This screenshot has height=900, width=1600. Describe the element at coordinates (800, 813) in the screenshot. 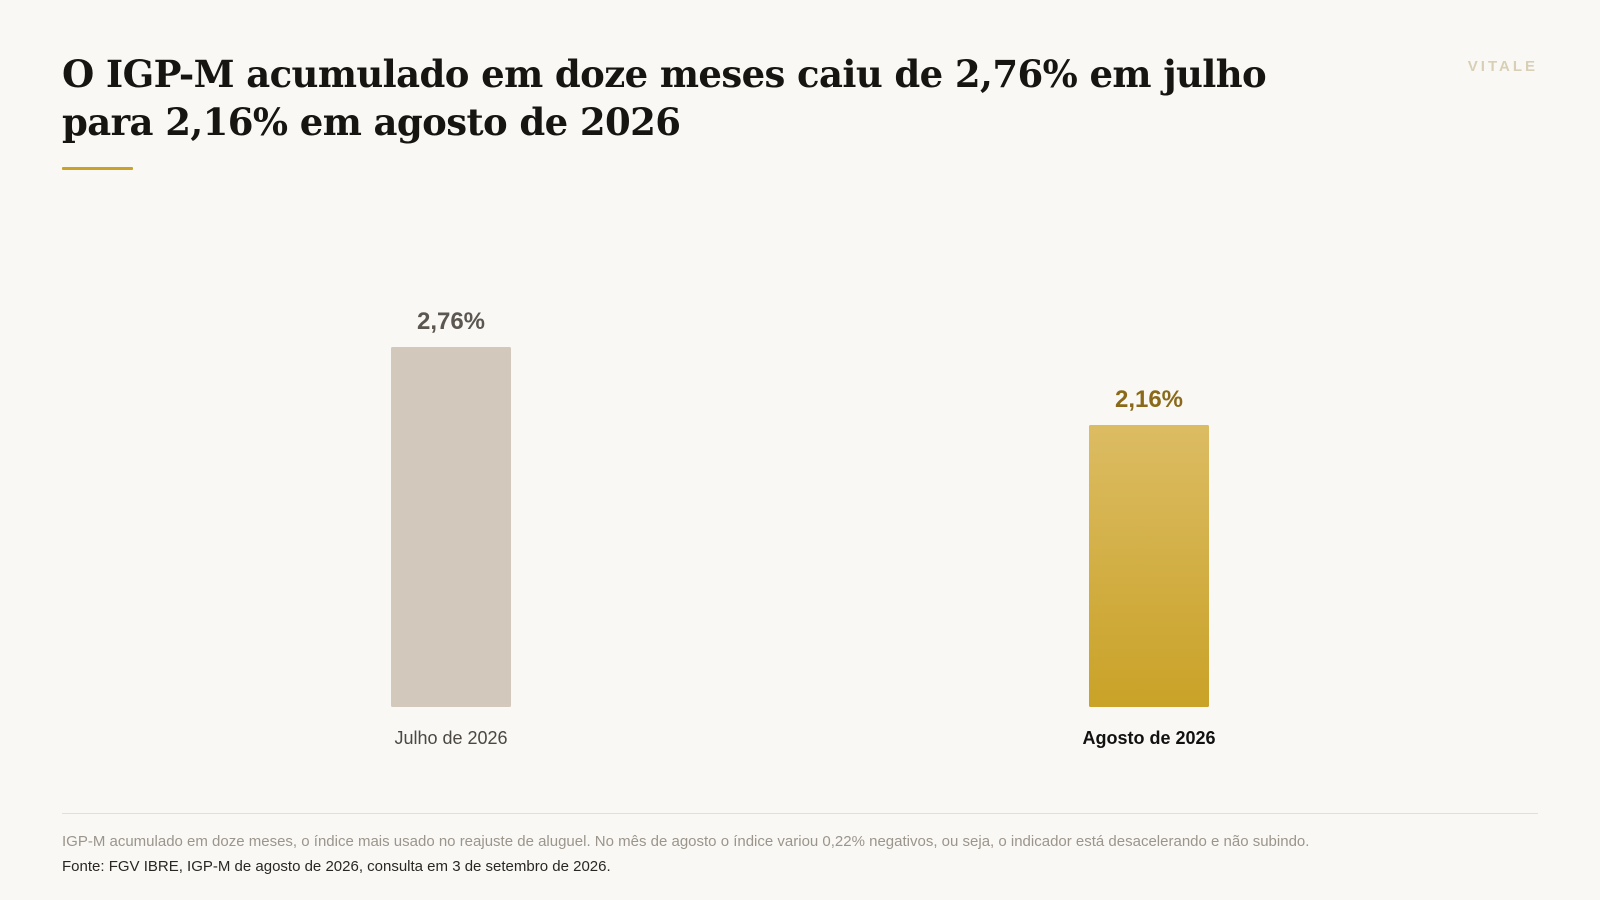

I see `footer-divider` at that location.